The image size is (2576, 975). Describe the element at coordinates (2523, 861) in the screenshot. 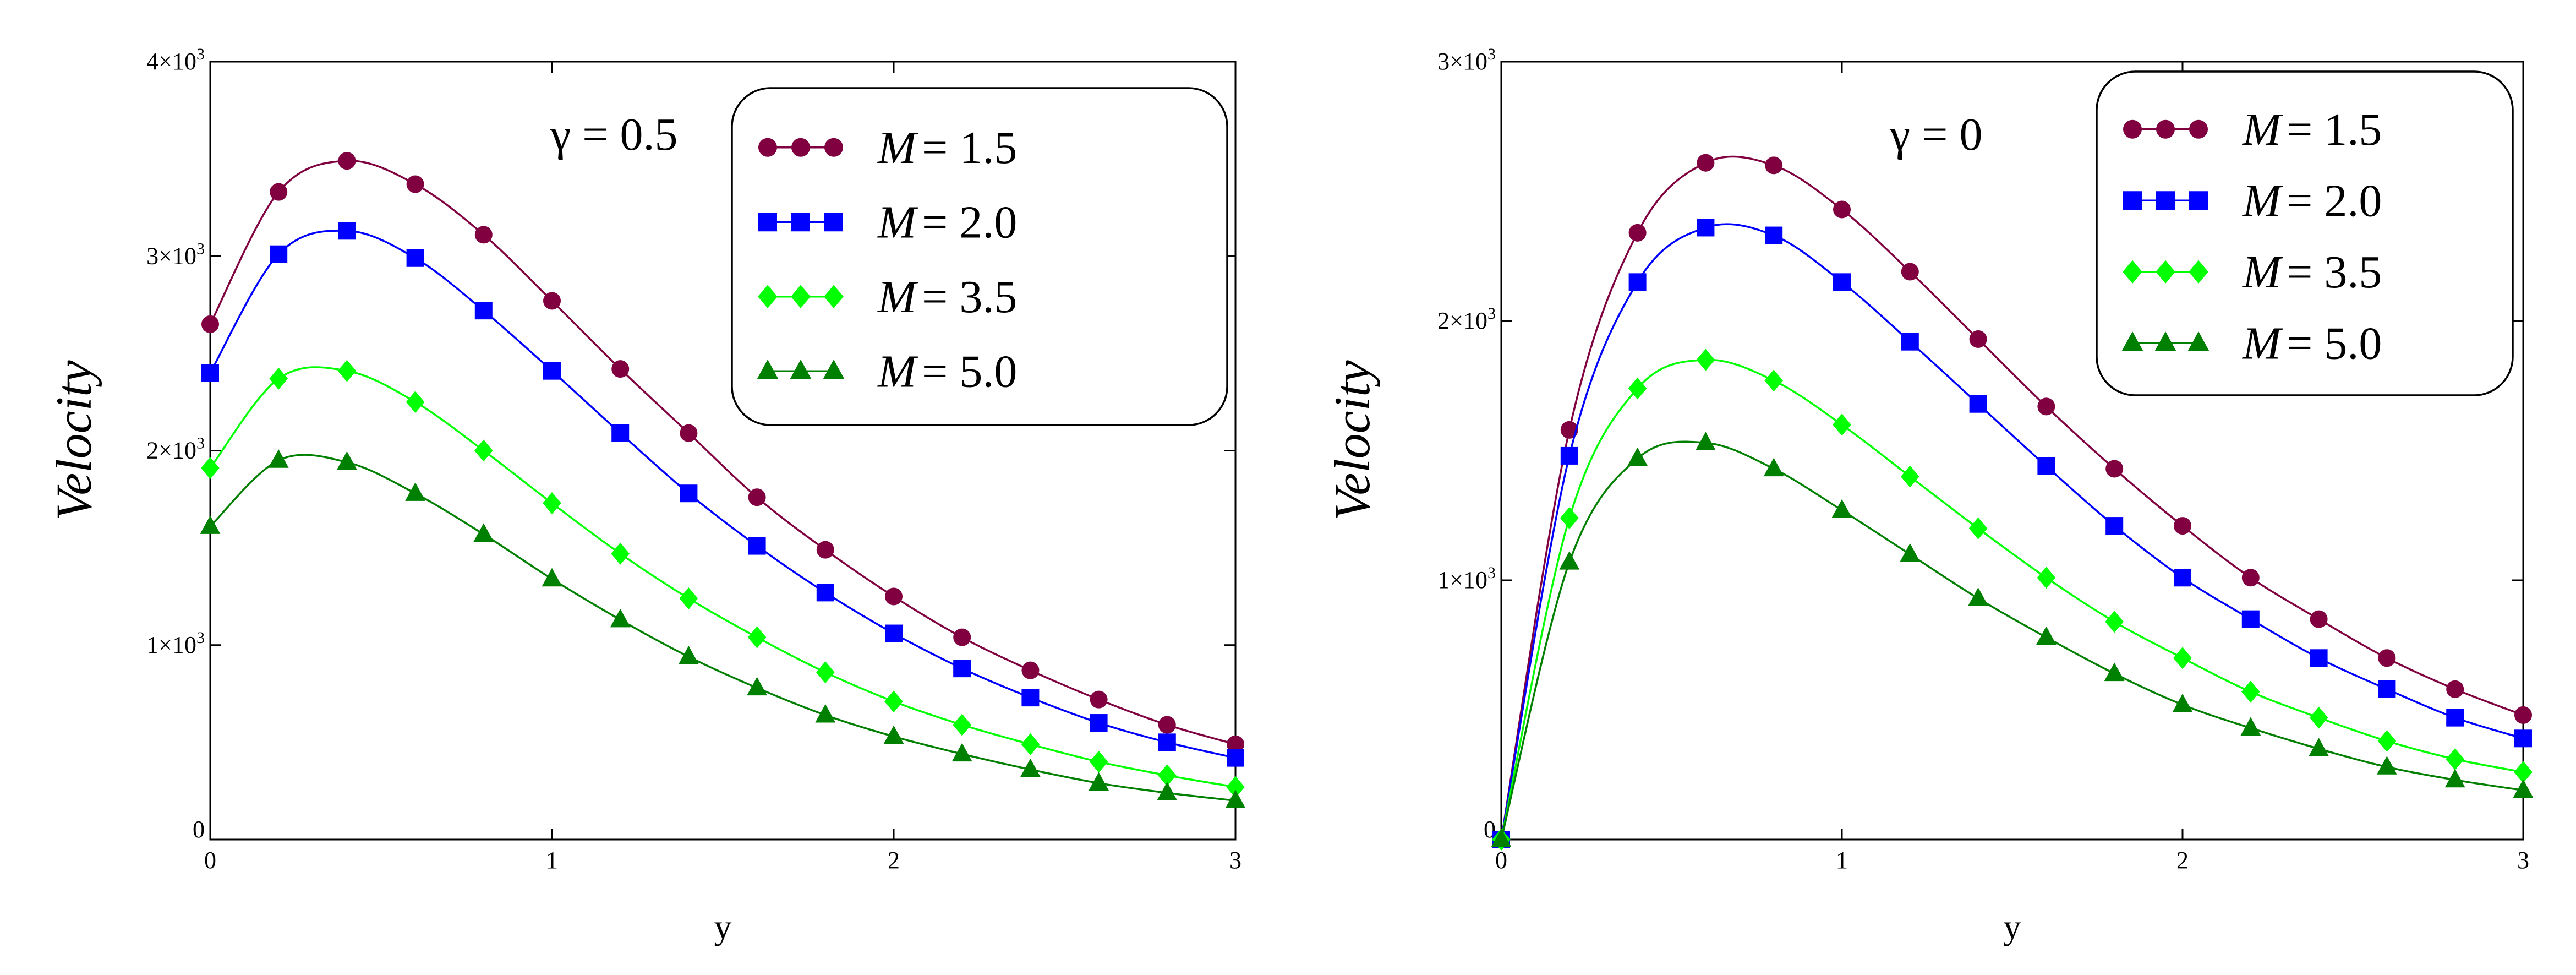

I see `chart-2-x-tick-label: 3` at that location.